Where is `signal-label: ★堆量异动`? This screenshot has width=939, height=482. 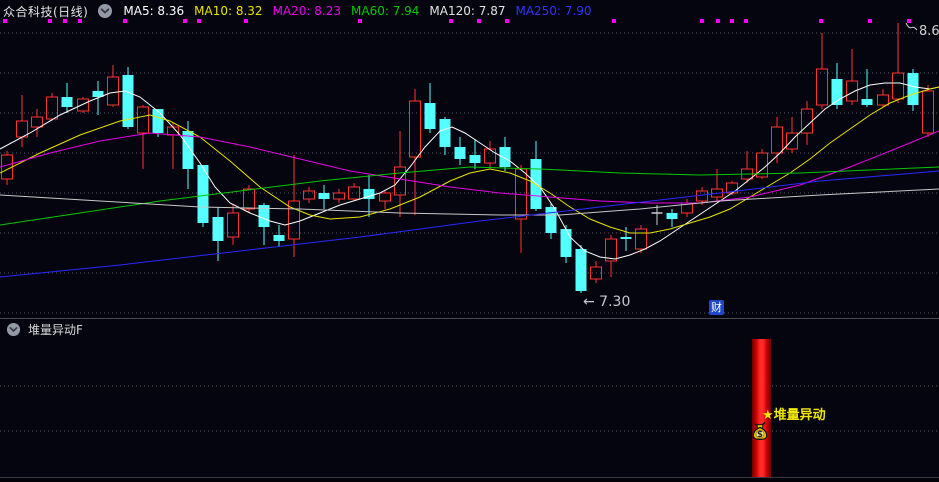
signal-label: ★堆量异动 is located at coordinates (794, 415).